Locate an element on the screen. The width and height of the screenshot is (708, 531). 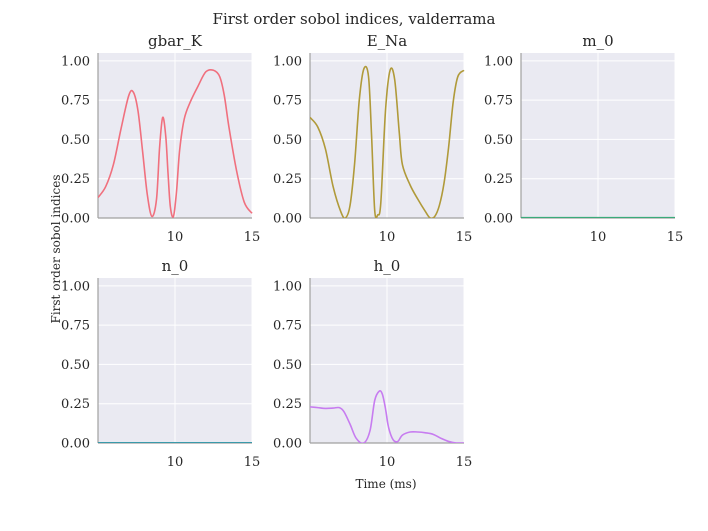
y-axis-label: First order sobol indices is located at coordinates (56, 249).